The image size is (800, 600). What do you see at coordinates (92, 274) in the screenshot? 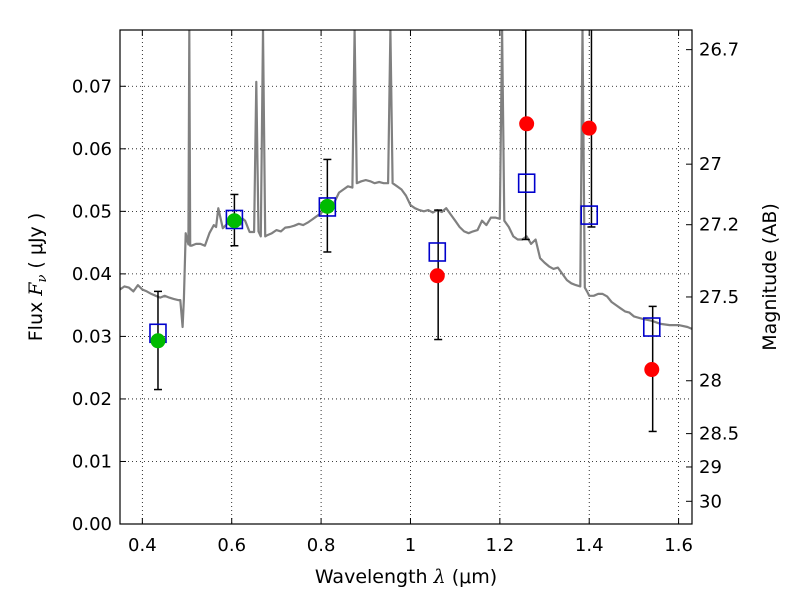
I see `y-tick-label: 0.04` at bounding box center [92, 274].